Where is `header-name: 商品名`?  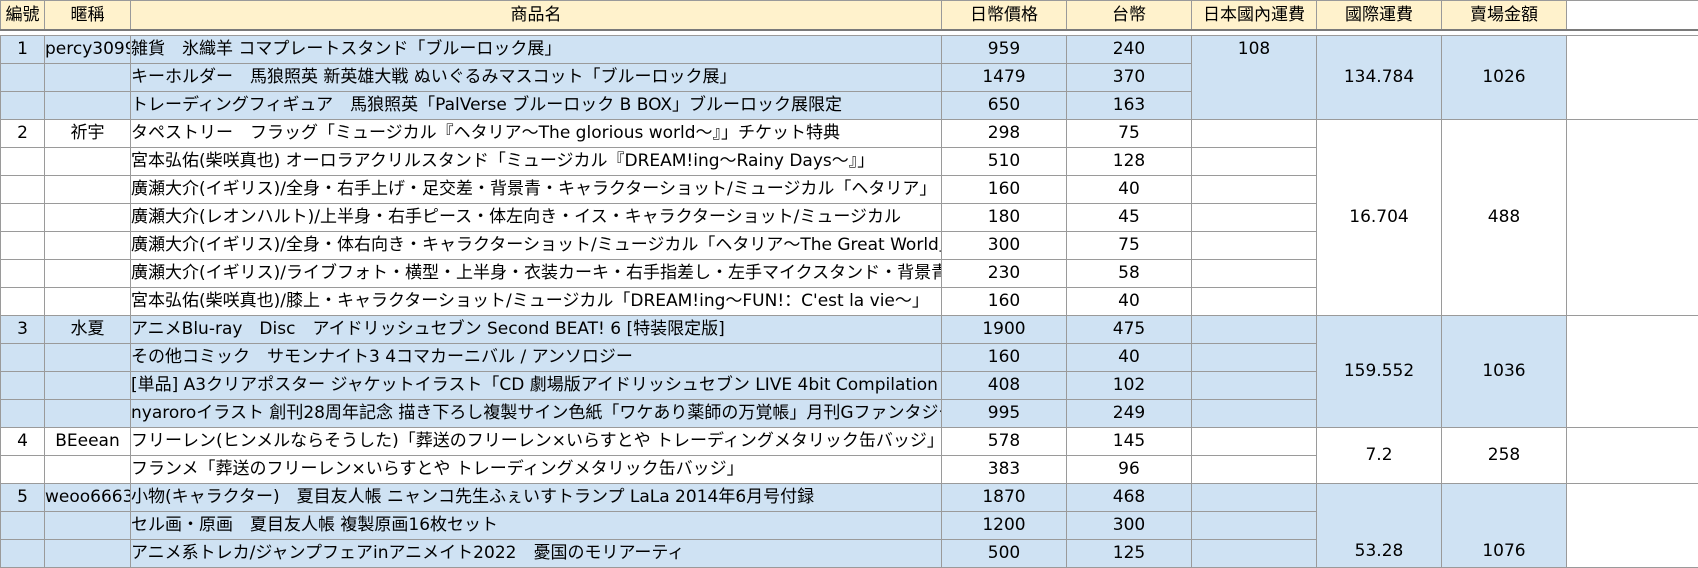
header-name: 商品名 is located at coordinates (536, 16).